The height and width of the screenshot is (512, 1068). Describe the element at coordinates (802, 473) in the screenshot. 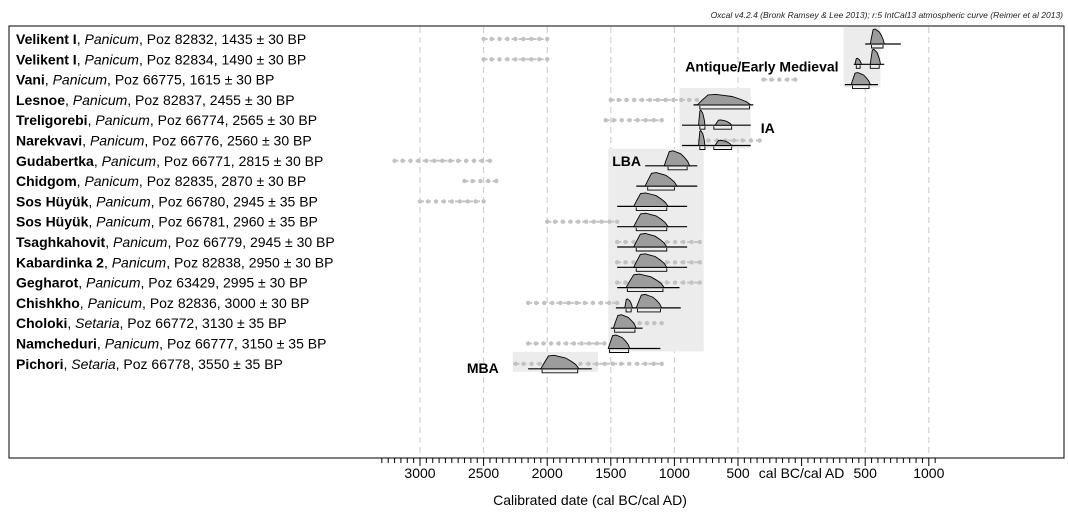

I see `era-label: cal BC/cal AD` at that location.